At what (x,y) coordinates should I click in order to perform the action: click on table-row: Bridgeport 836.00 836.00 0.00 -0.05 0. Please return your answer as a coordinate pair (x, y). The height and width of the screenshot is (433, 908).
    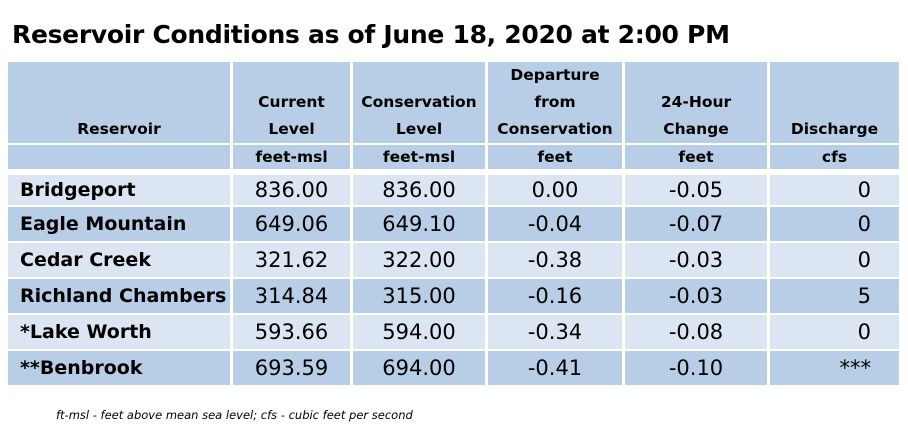
    Looking at the image, I should click on (453, 187).